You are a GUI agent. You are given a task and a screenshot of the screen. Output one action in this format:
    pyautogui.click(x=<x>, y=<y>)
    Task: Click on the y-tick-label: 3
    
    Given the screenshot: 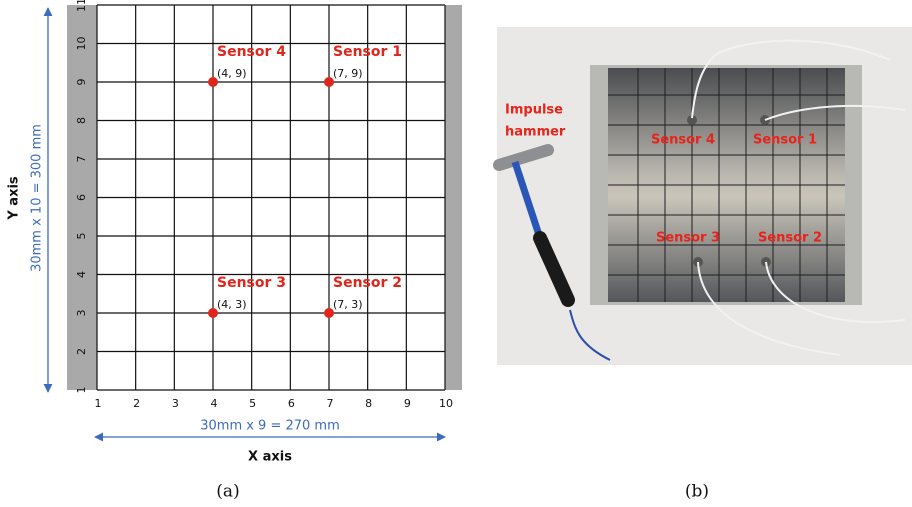 What is the action you would take?
    pyautogui.click(x=81, y=313)
    